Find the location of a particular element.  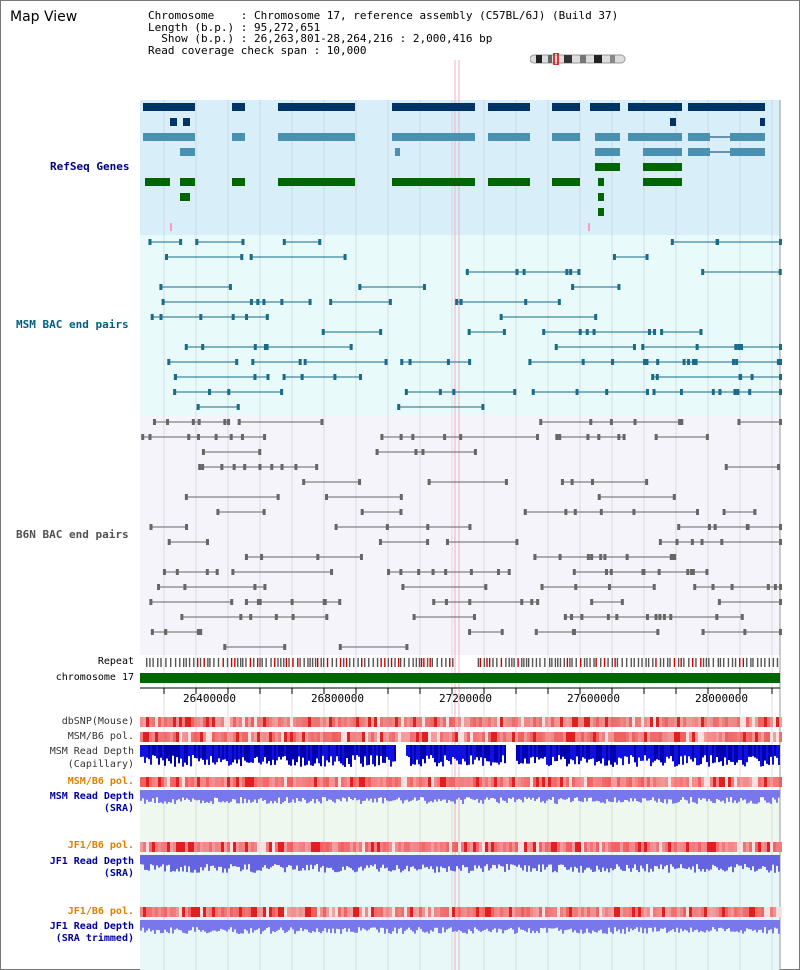

chromosome-ideogram is located at coordinates (580, 59).